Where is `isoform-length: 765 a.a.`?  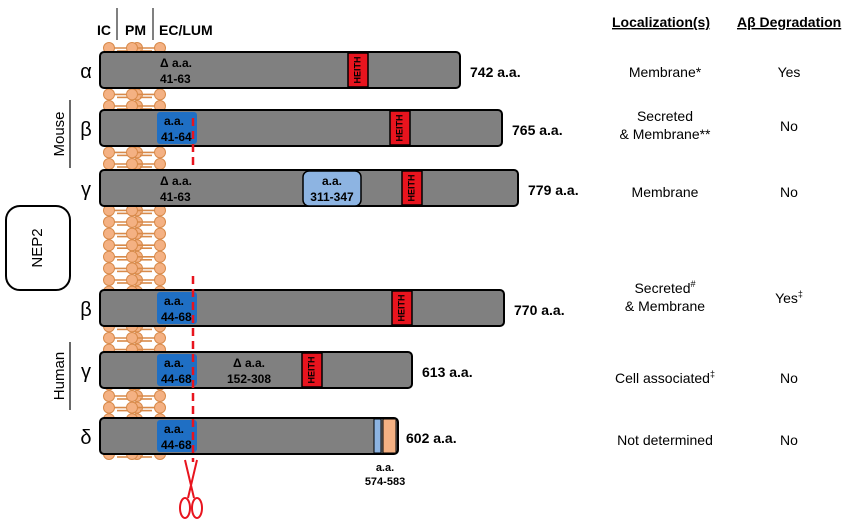
isoform-length: 765 a.a. is located at coordinates (537, 130).